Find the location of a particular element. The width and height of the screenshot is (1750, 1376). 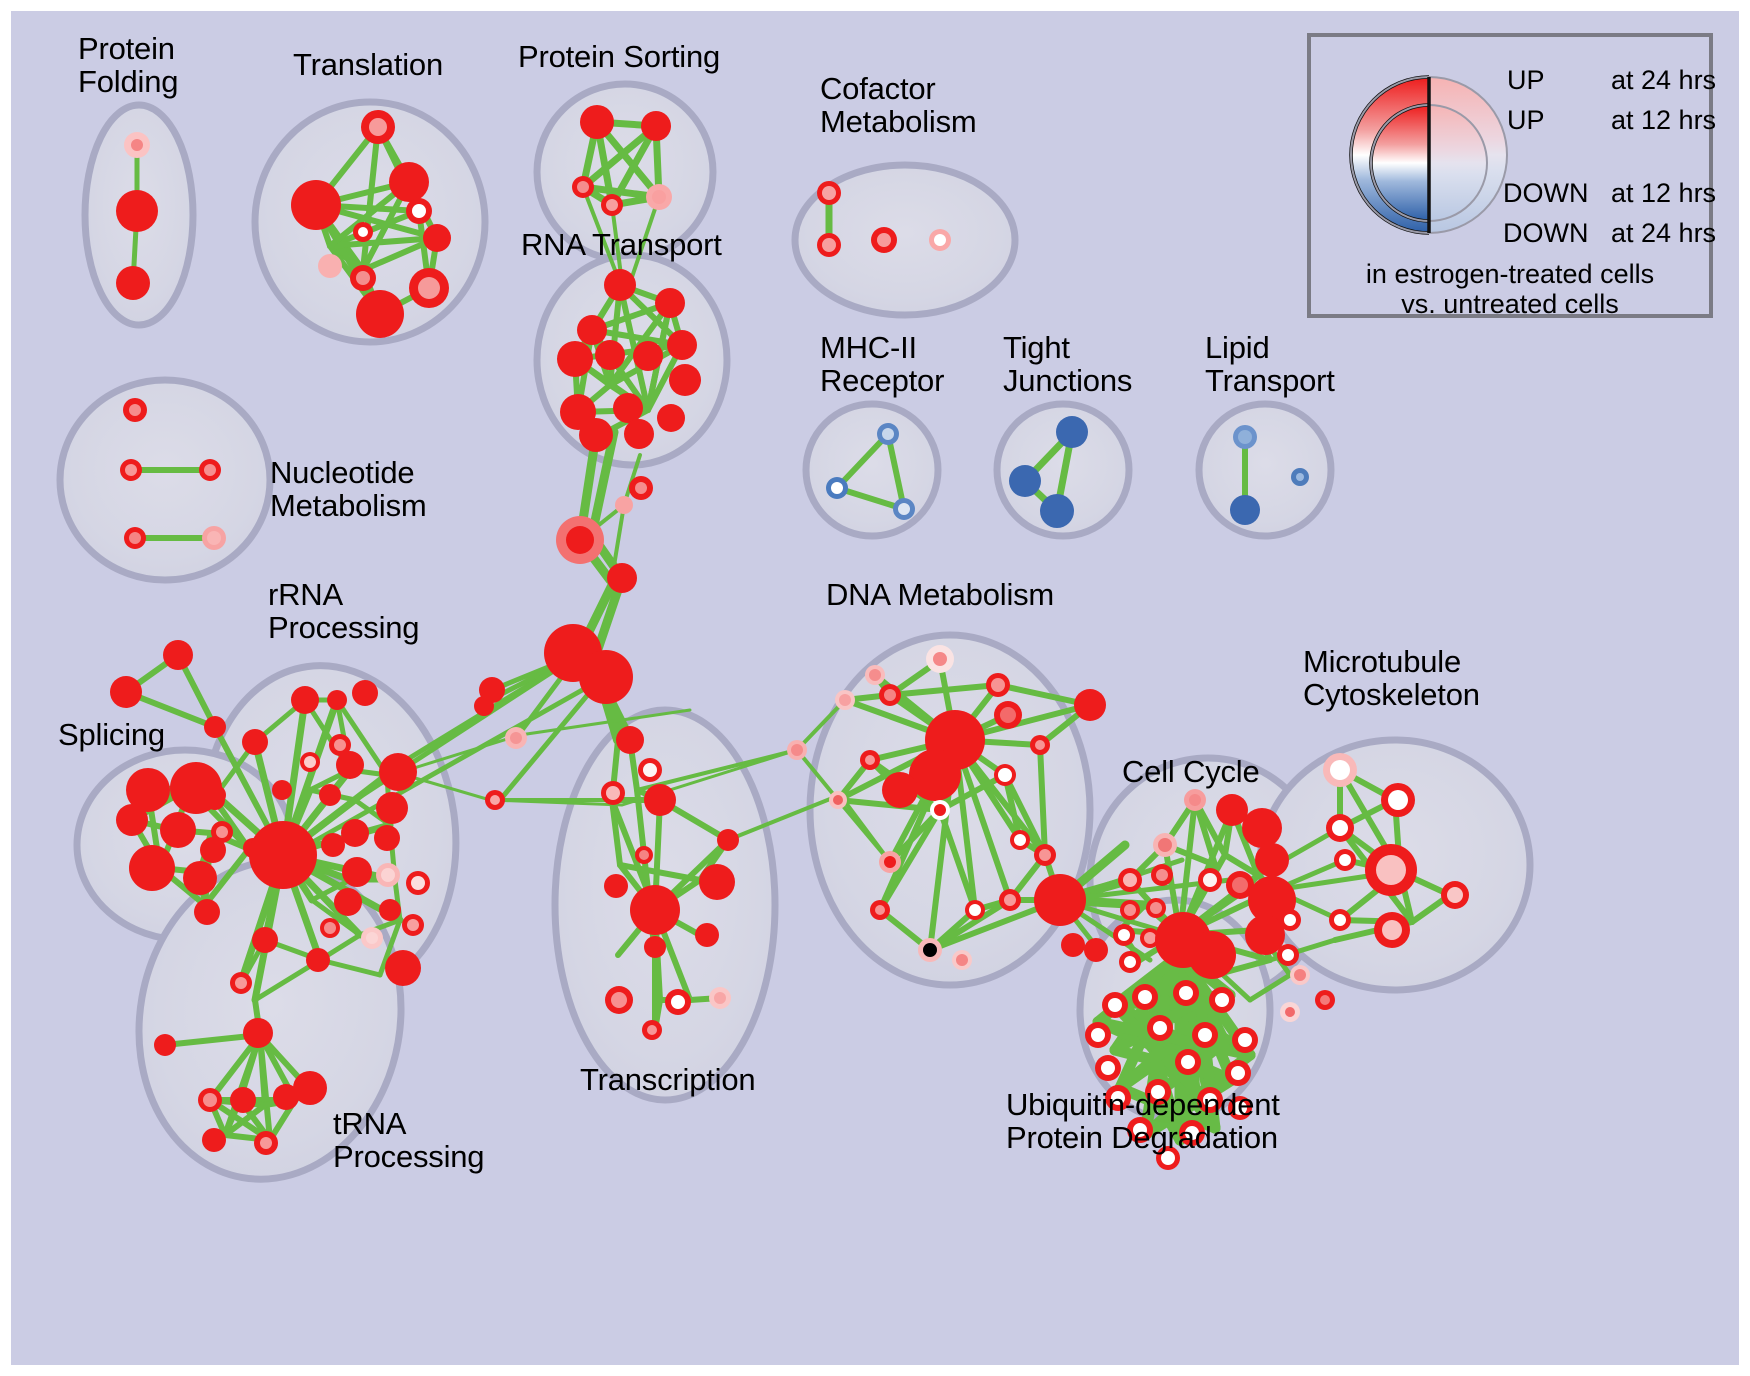

legend-note-line-2: vs. untreated cells is located at coordinates (1510, 304).